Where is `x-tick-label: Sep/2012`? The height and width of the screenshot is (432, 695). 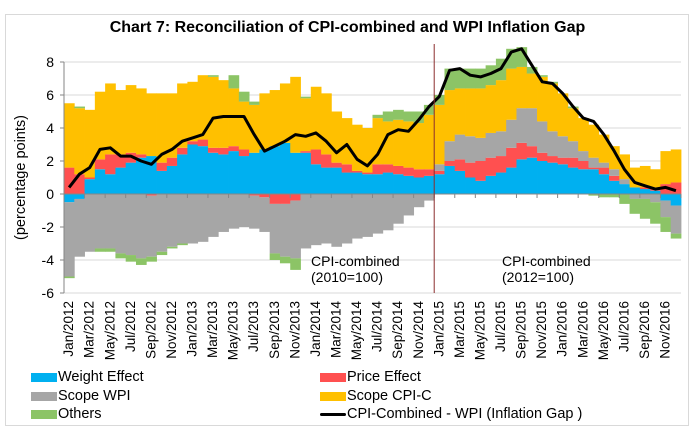 x-tick-label: Sep/2012 is located at coordinates (150, 330).